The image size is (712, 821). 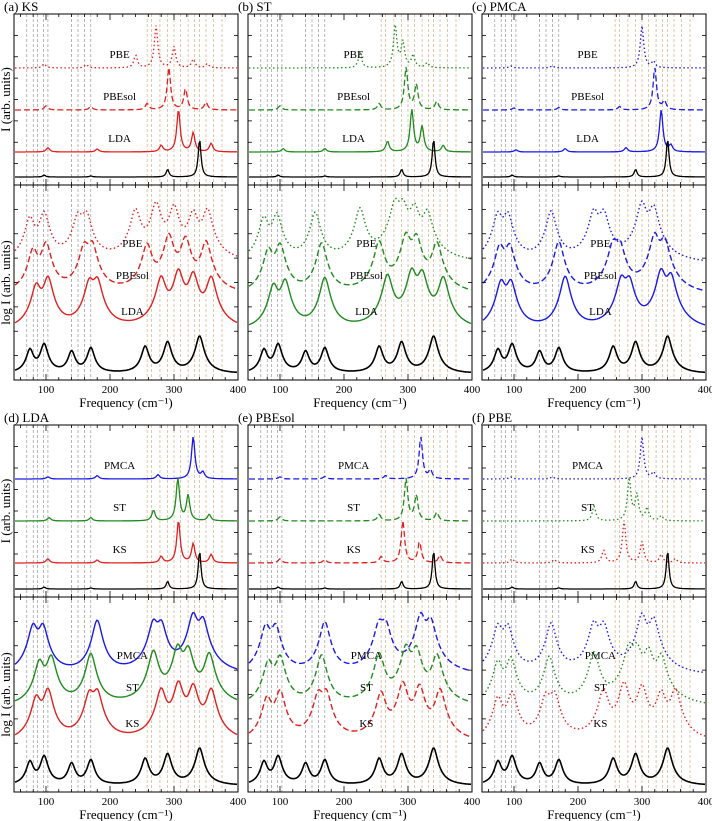 What do you see at coordinates (499, 7) in the screenshot?
I see `panel-title: (c) PMCA` at bounding box center [499, 7].